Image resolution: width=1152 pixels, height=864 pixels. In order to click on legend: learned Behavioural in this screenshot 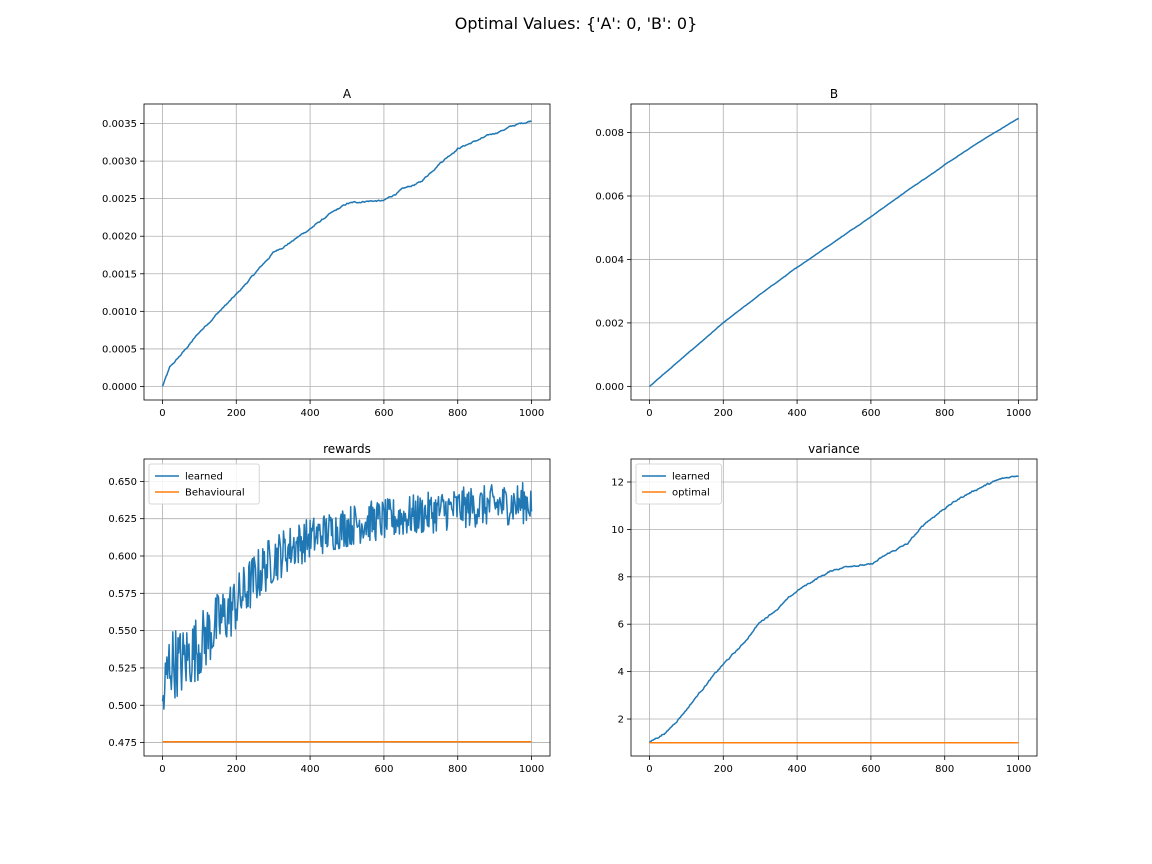, I will do `click(204, 484)`.